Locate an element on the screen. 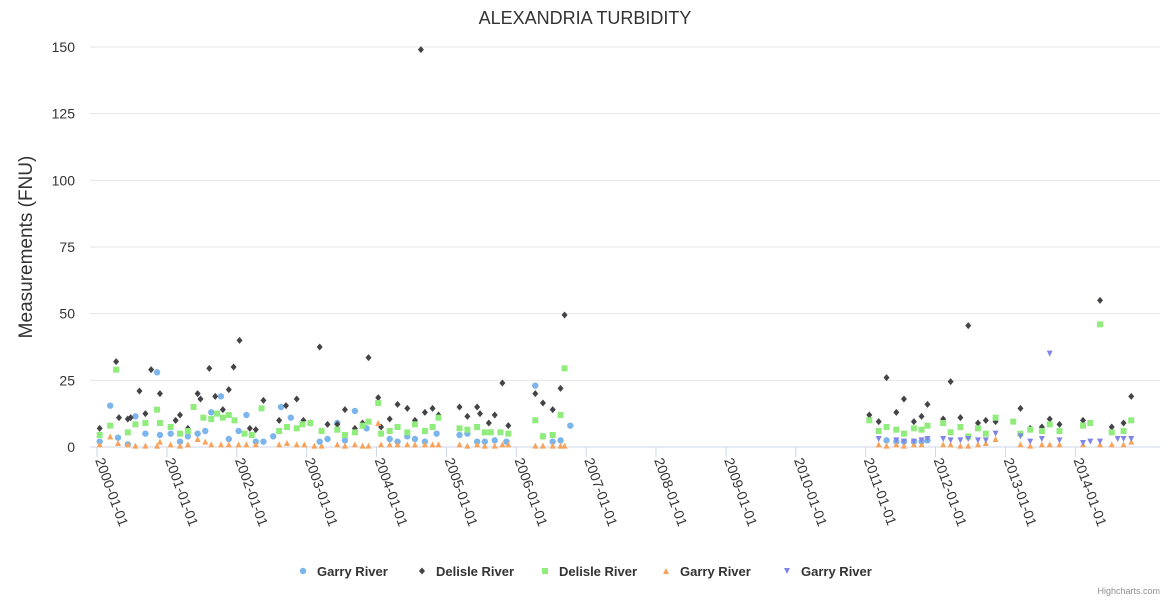 This screenshot has width=1170, height=600. legend-item: Garry River is located at coordinates (707, 571).